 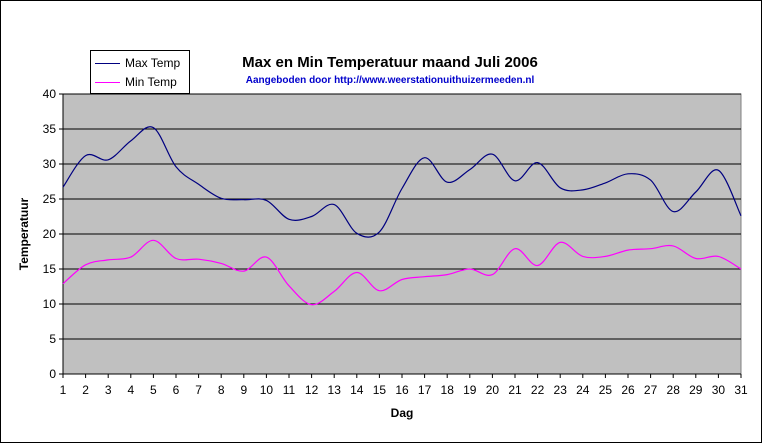 What do you see at coordinates (50, 269) in the screenshot?
I see `y-tick-label-15: 15` at bounding box center [50, 269].